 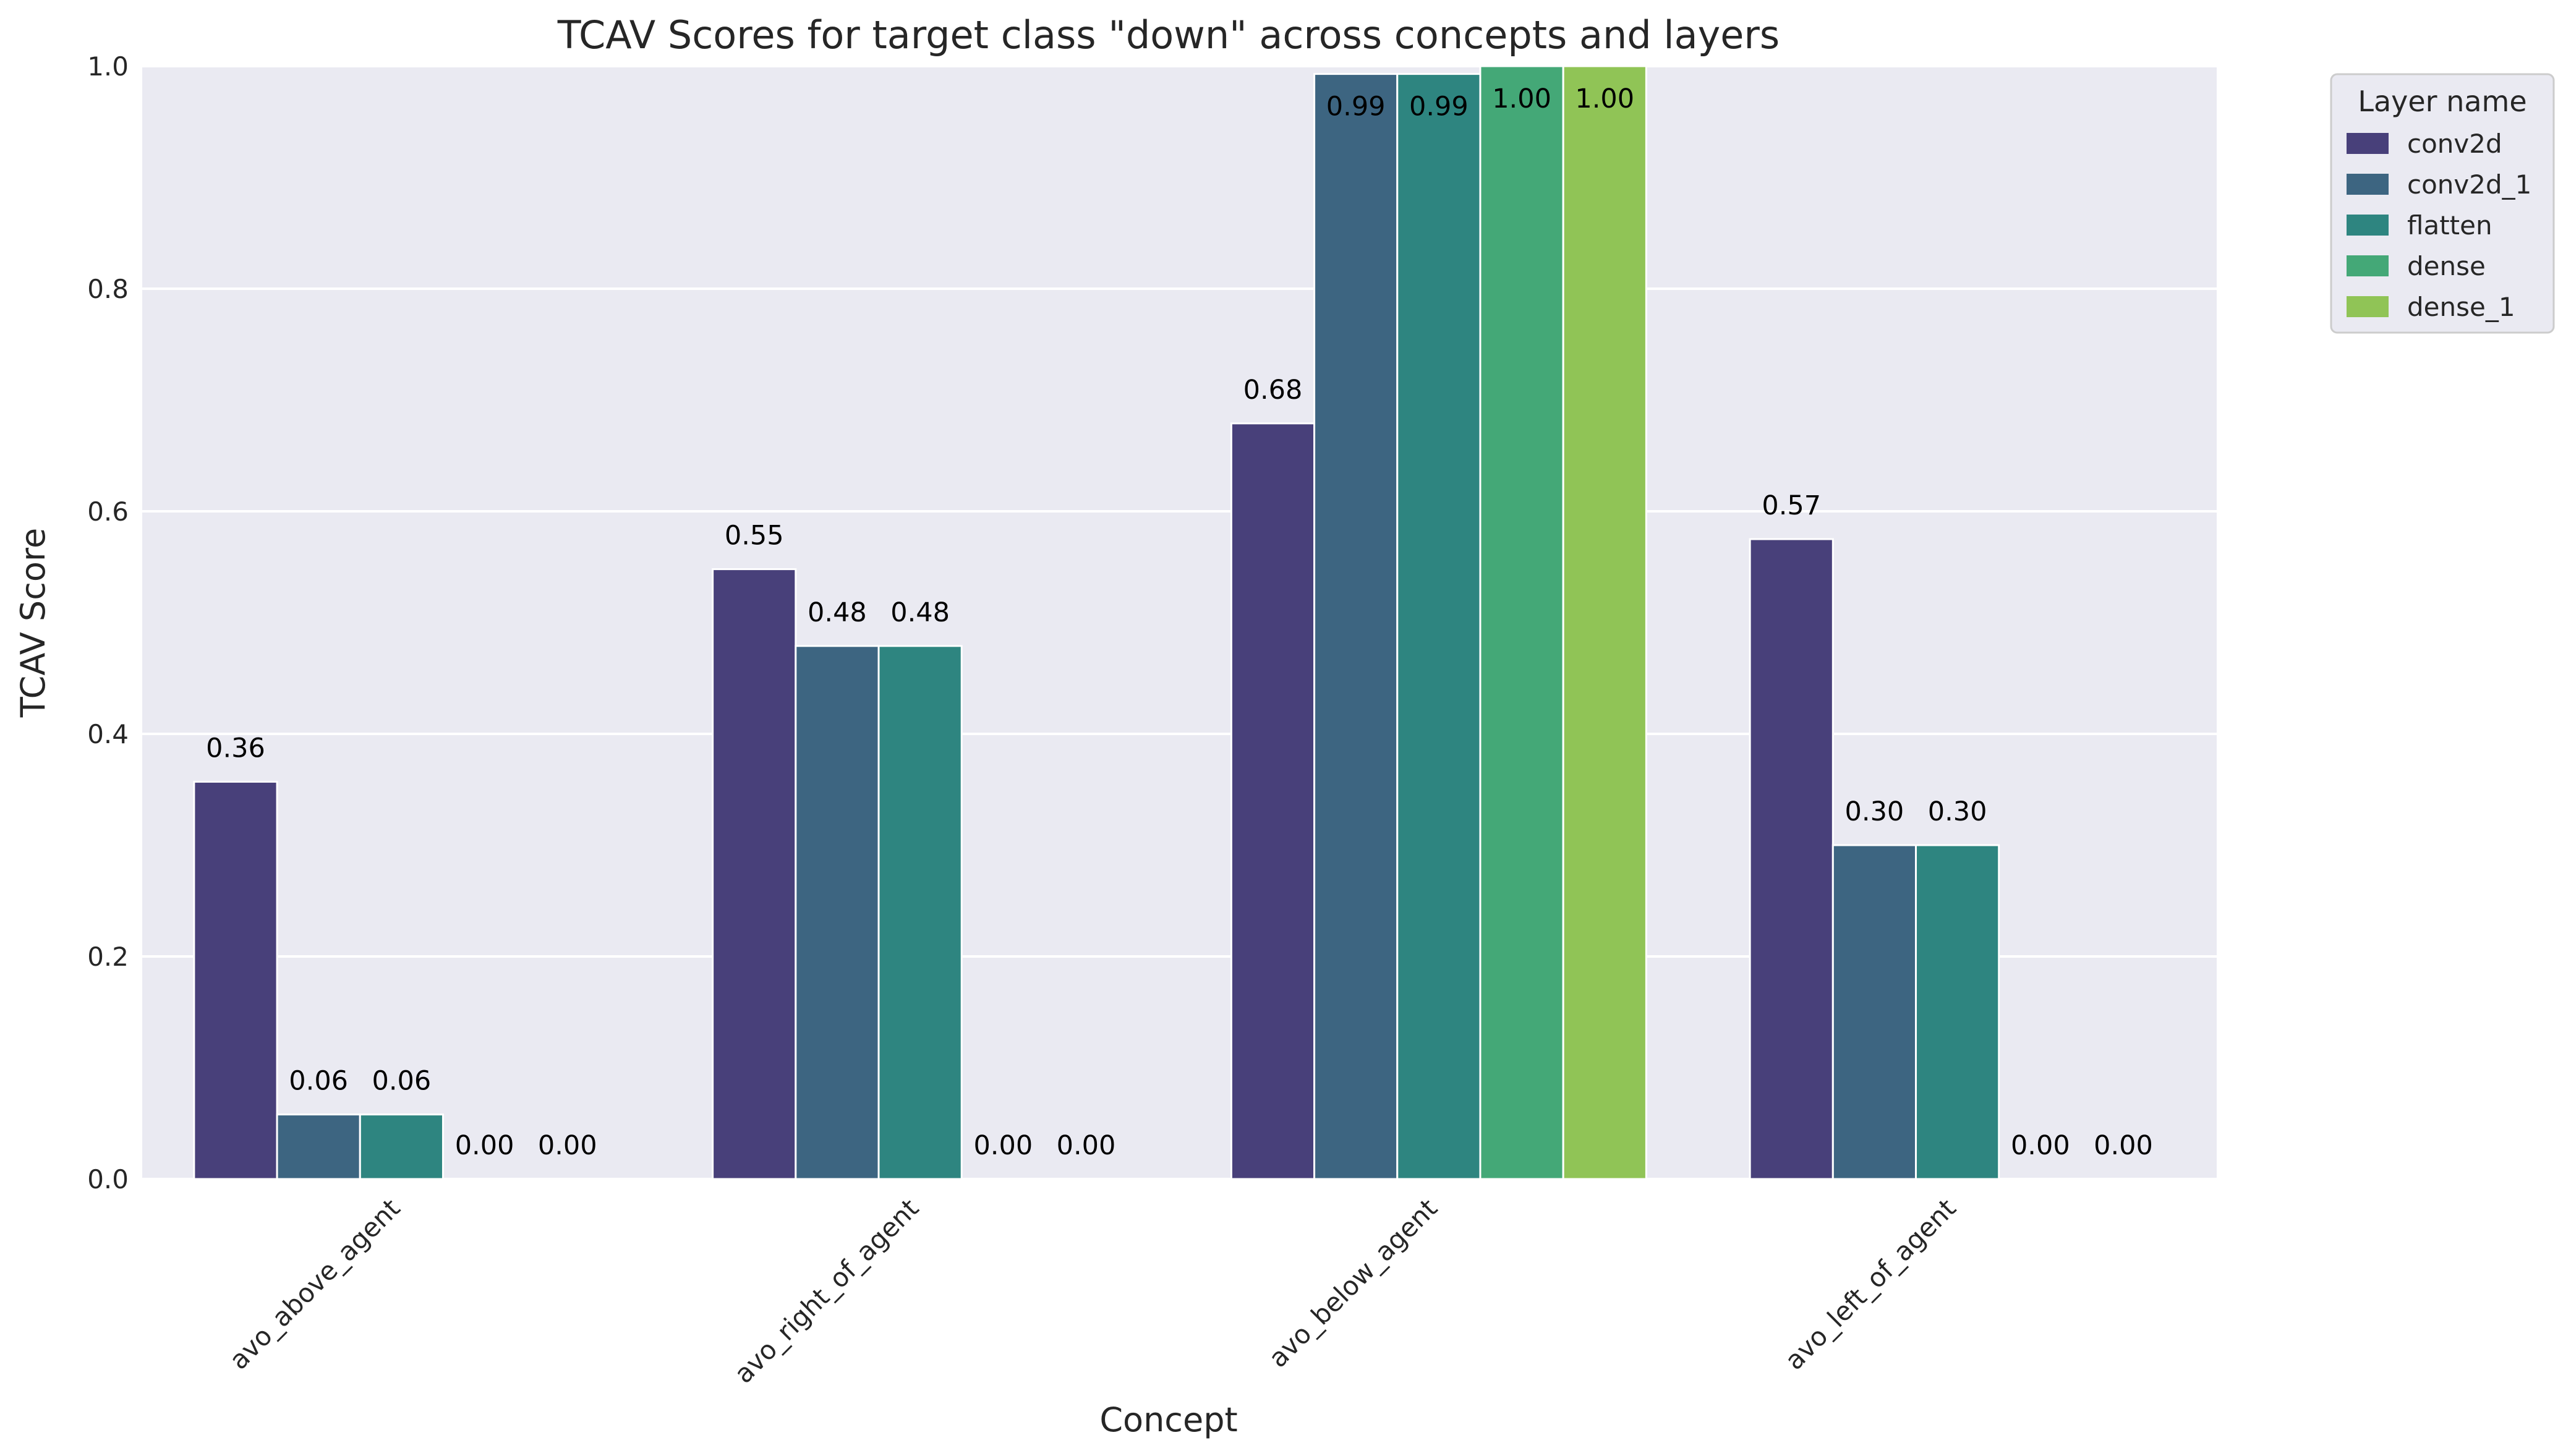 What do you see at coordinates (2469, 184) in the screenshot?
I see `legend-label: conv2d_1` at bounding box center [2469, 184].